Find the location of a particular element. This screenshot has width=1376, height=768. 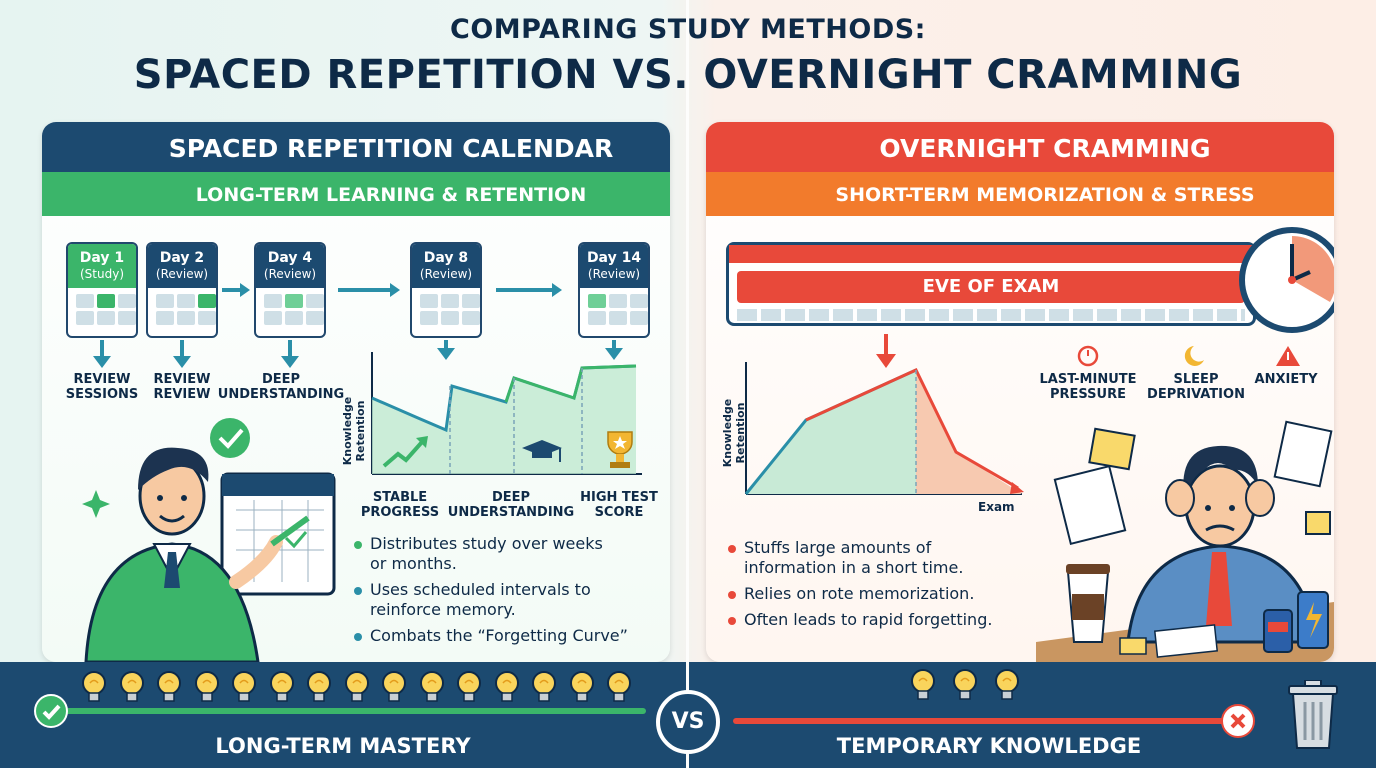

chart-label-line: DEEP is located at coordinates (511, 497).